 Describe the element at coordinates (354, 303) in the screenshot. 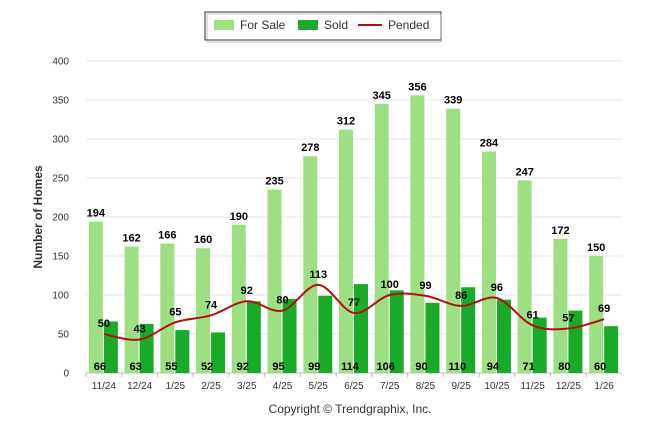

I see `data-label-pended: 77` at that location.